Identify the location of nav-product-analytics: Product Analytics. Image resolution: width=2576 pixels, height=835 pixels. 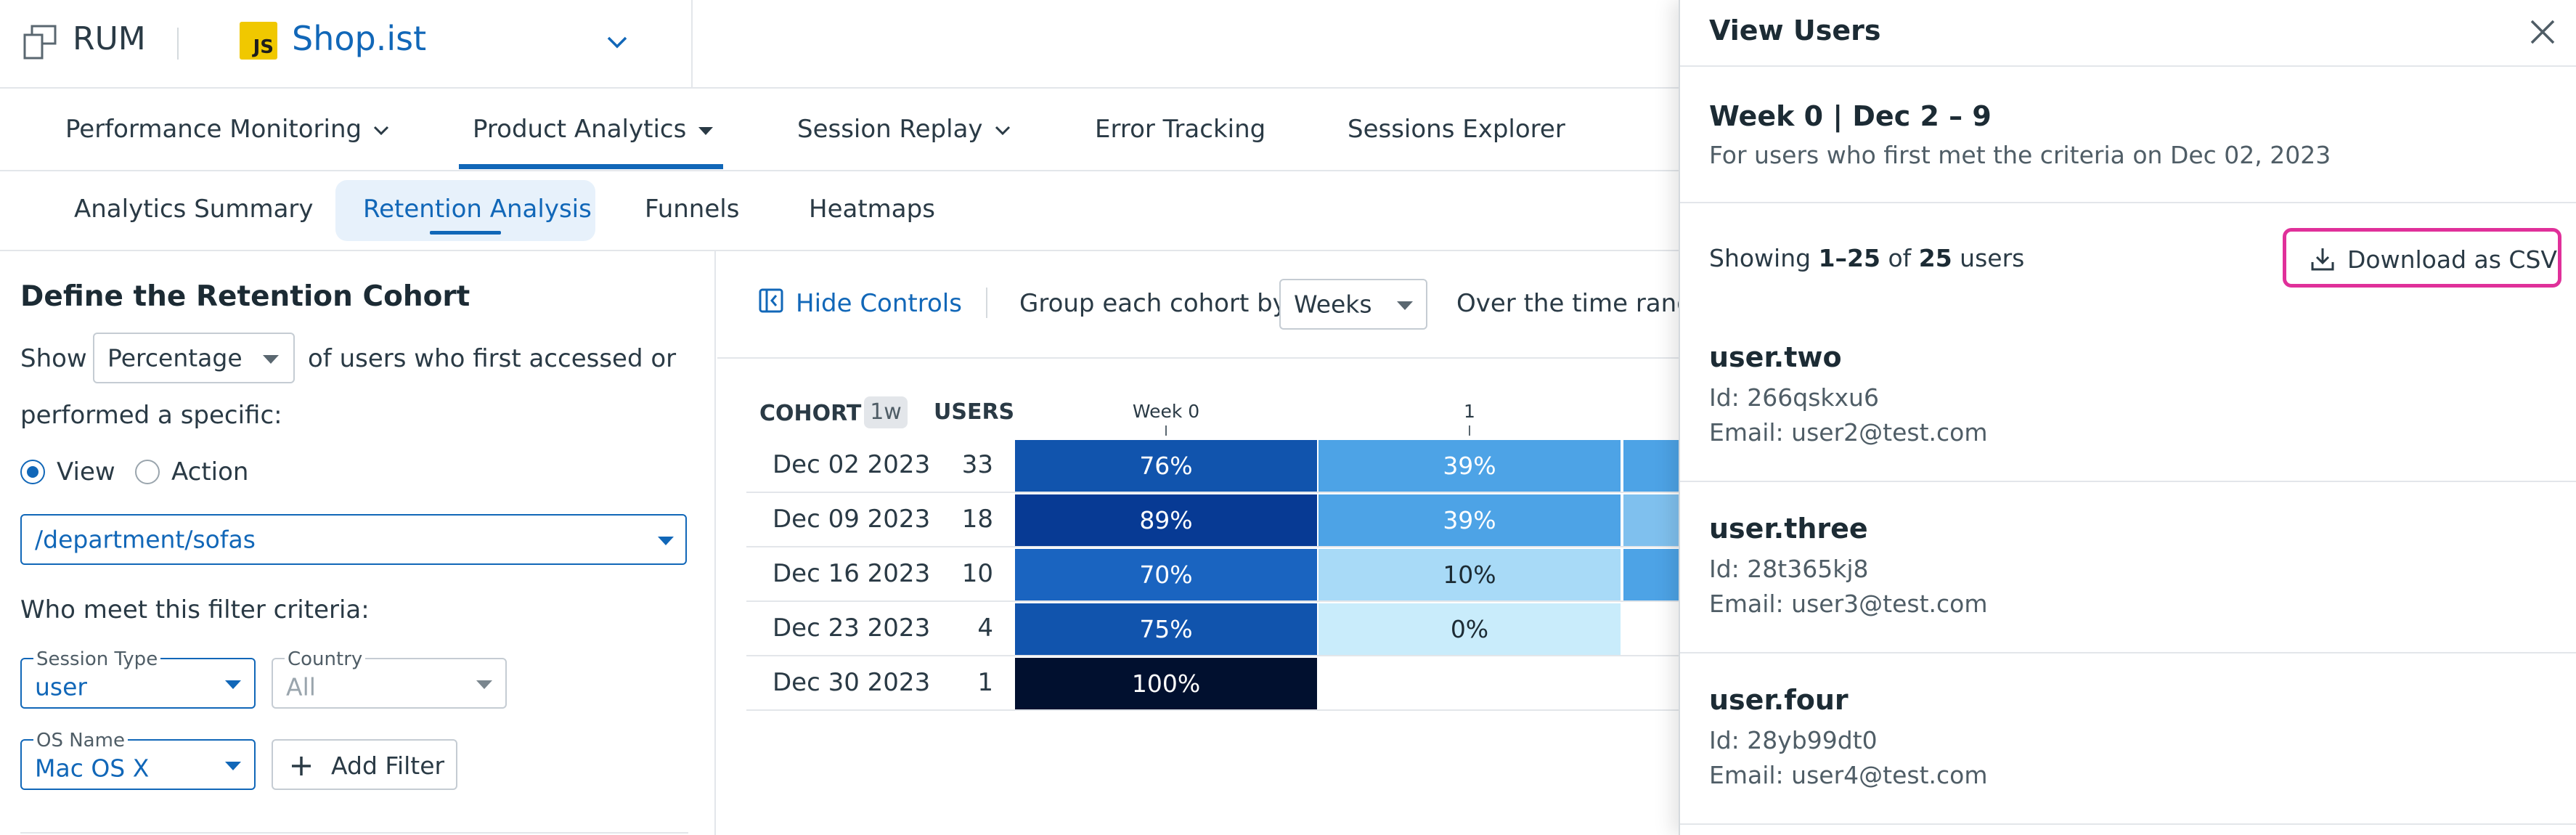
(594, 129).